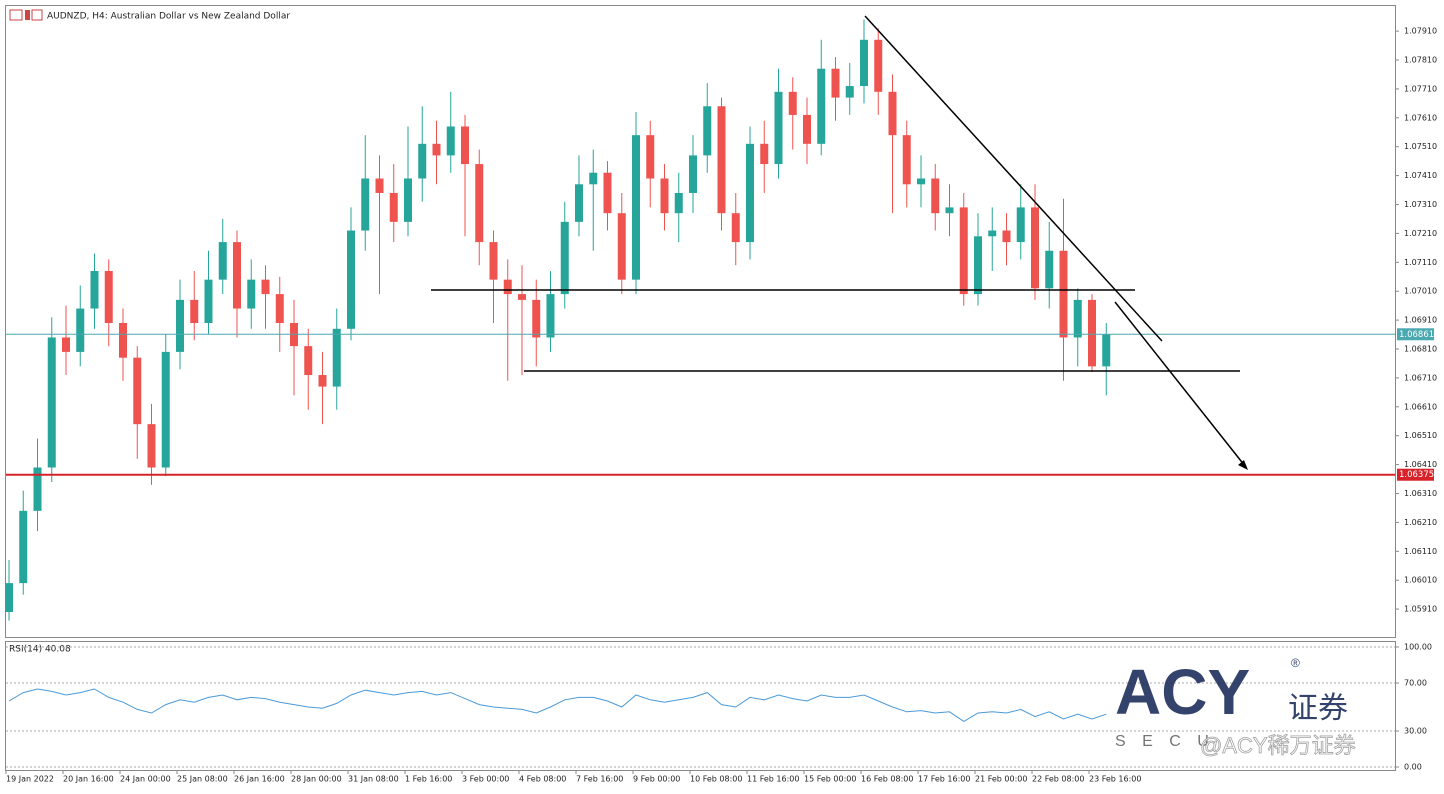 The height and width of the screenshot is (794, 1444). Describe the element at coordinates (30, 779) in the screenshot. I see `x-tick-label: 19 Jan 2022` at that location.